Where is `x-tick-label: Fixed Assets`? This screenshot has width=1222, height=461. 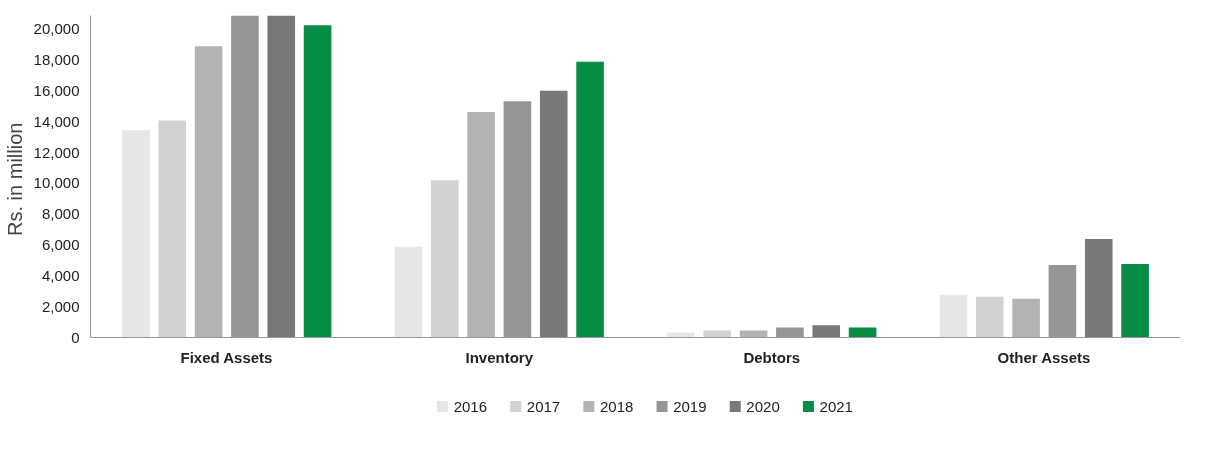 x-tick-label: Fixed Assets is located at coordinates (226, 357).